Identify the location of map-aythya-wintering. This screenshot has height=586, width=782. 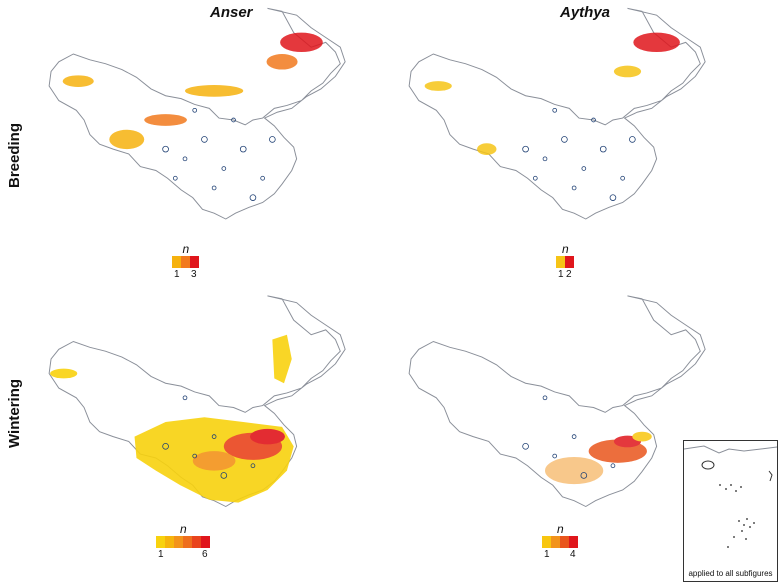
(557, 401).